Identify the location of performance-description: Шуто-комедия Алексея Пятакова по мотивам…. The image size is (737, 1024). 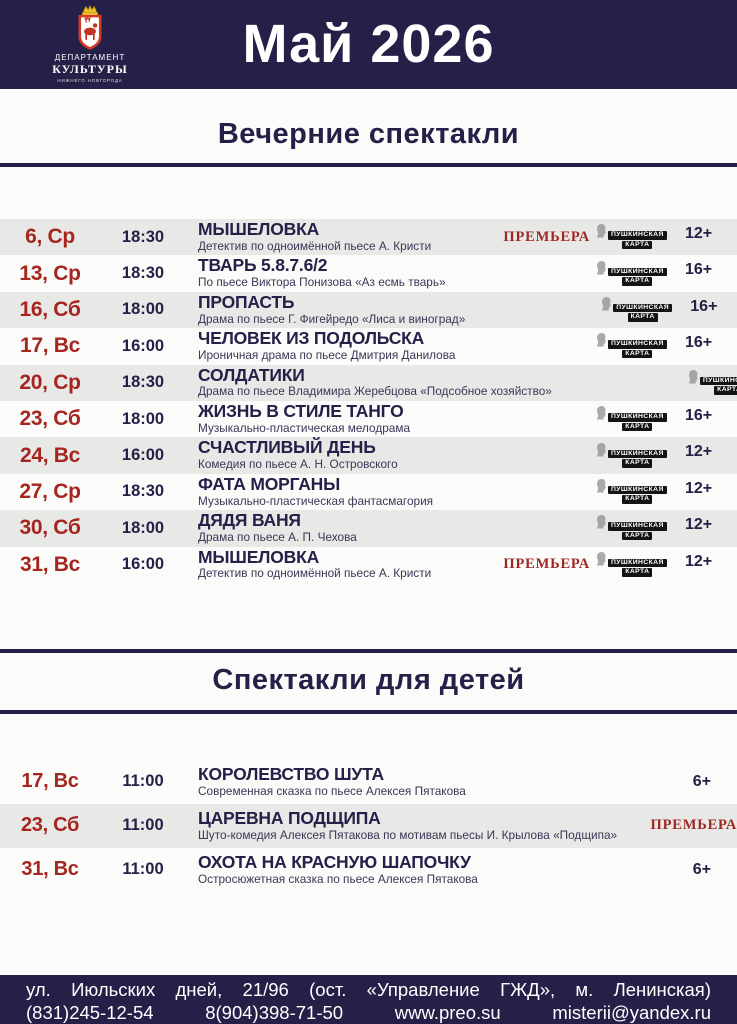
(408, 834).